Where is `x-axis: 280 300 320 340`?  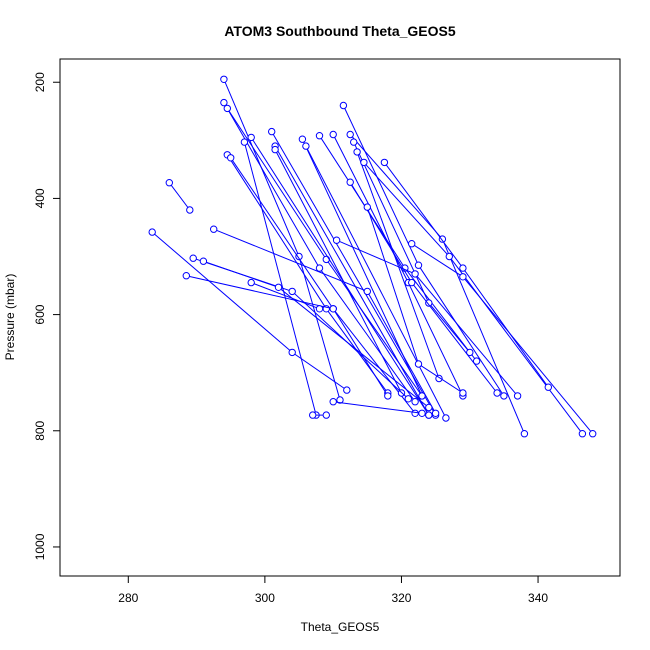
x-axis: 280 300 320 340 is located at coordinates (333, 590).